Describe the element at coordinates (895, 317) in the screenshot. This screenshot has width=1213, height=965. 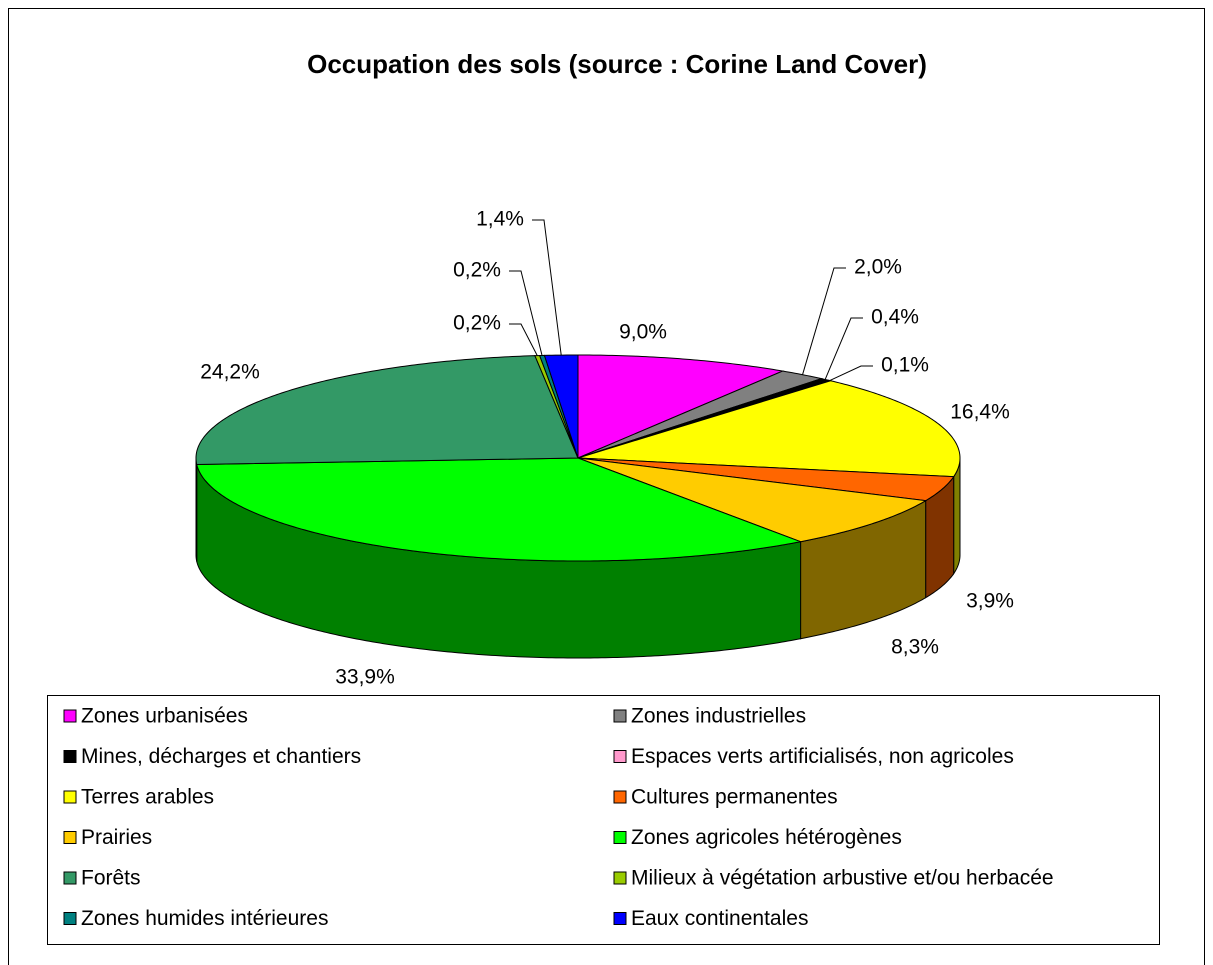
I see `data-label: 0,4%` at that location.